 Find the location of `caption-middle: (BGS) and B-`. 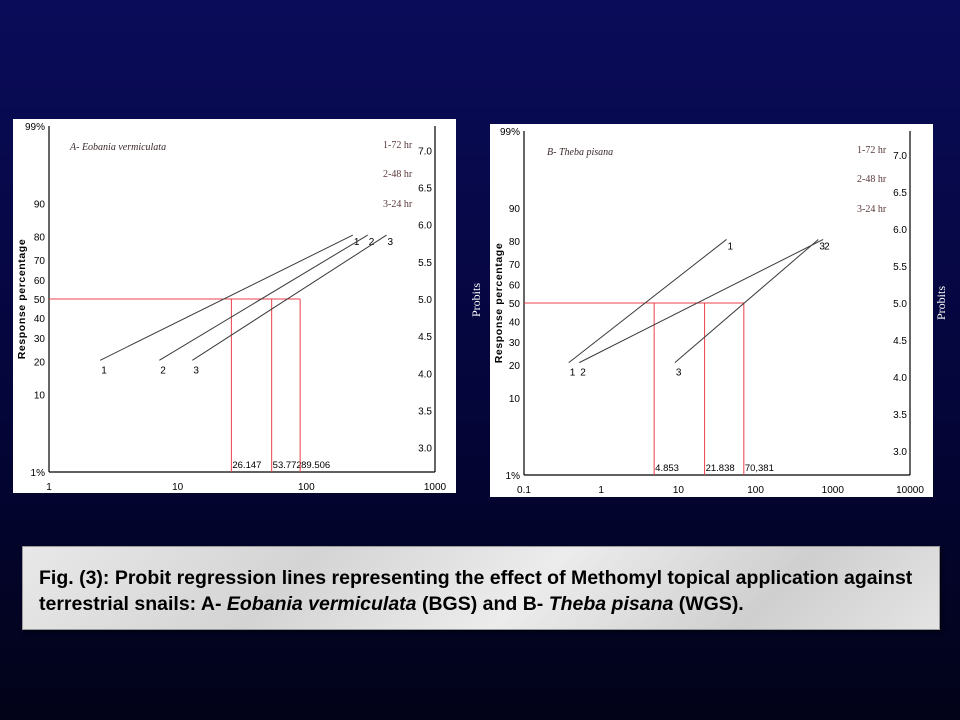

caption-middle: (BGS) and B- is located at coordinates (482, 604).